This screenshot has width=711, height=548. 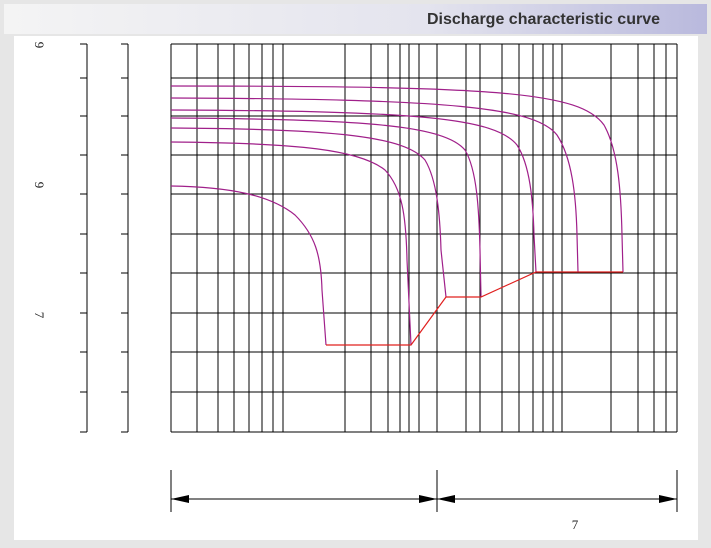 What do you see at coordinates (355, 19) in the screenshot?
I see `header-bar` at bounding box center [355, 19].